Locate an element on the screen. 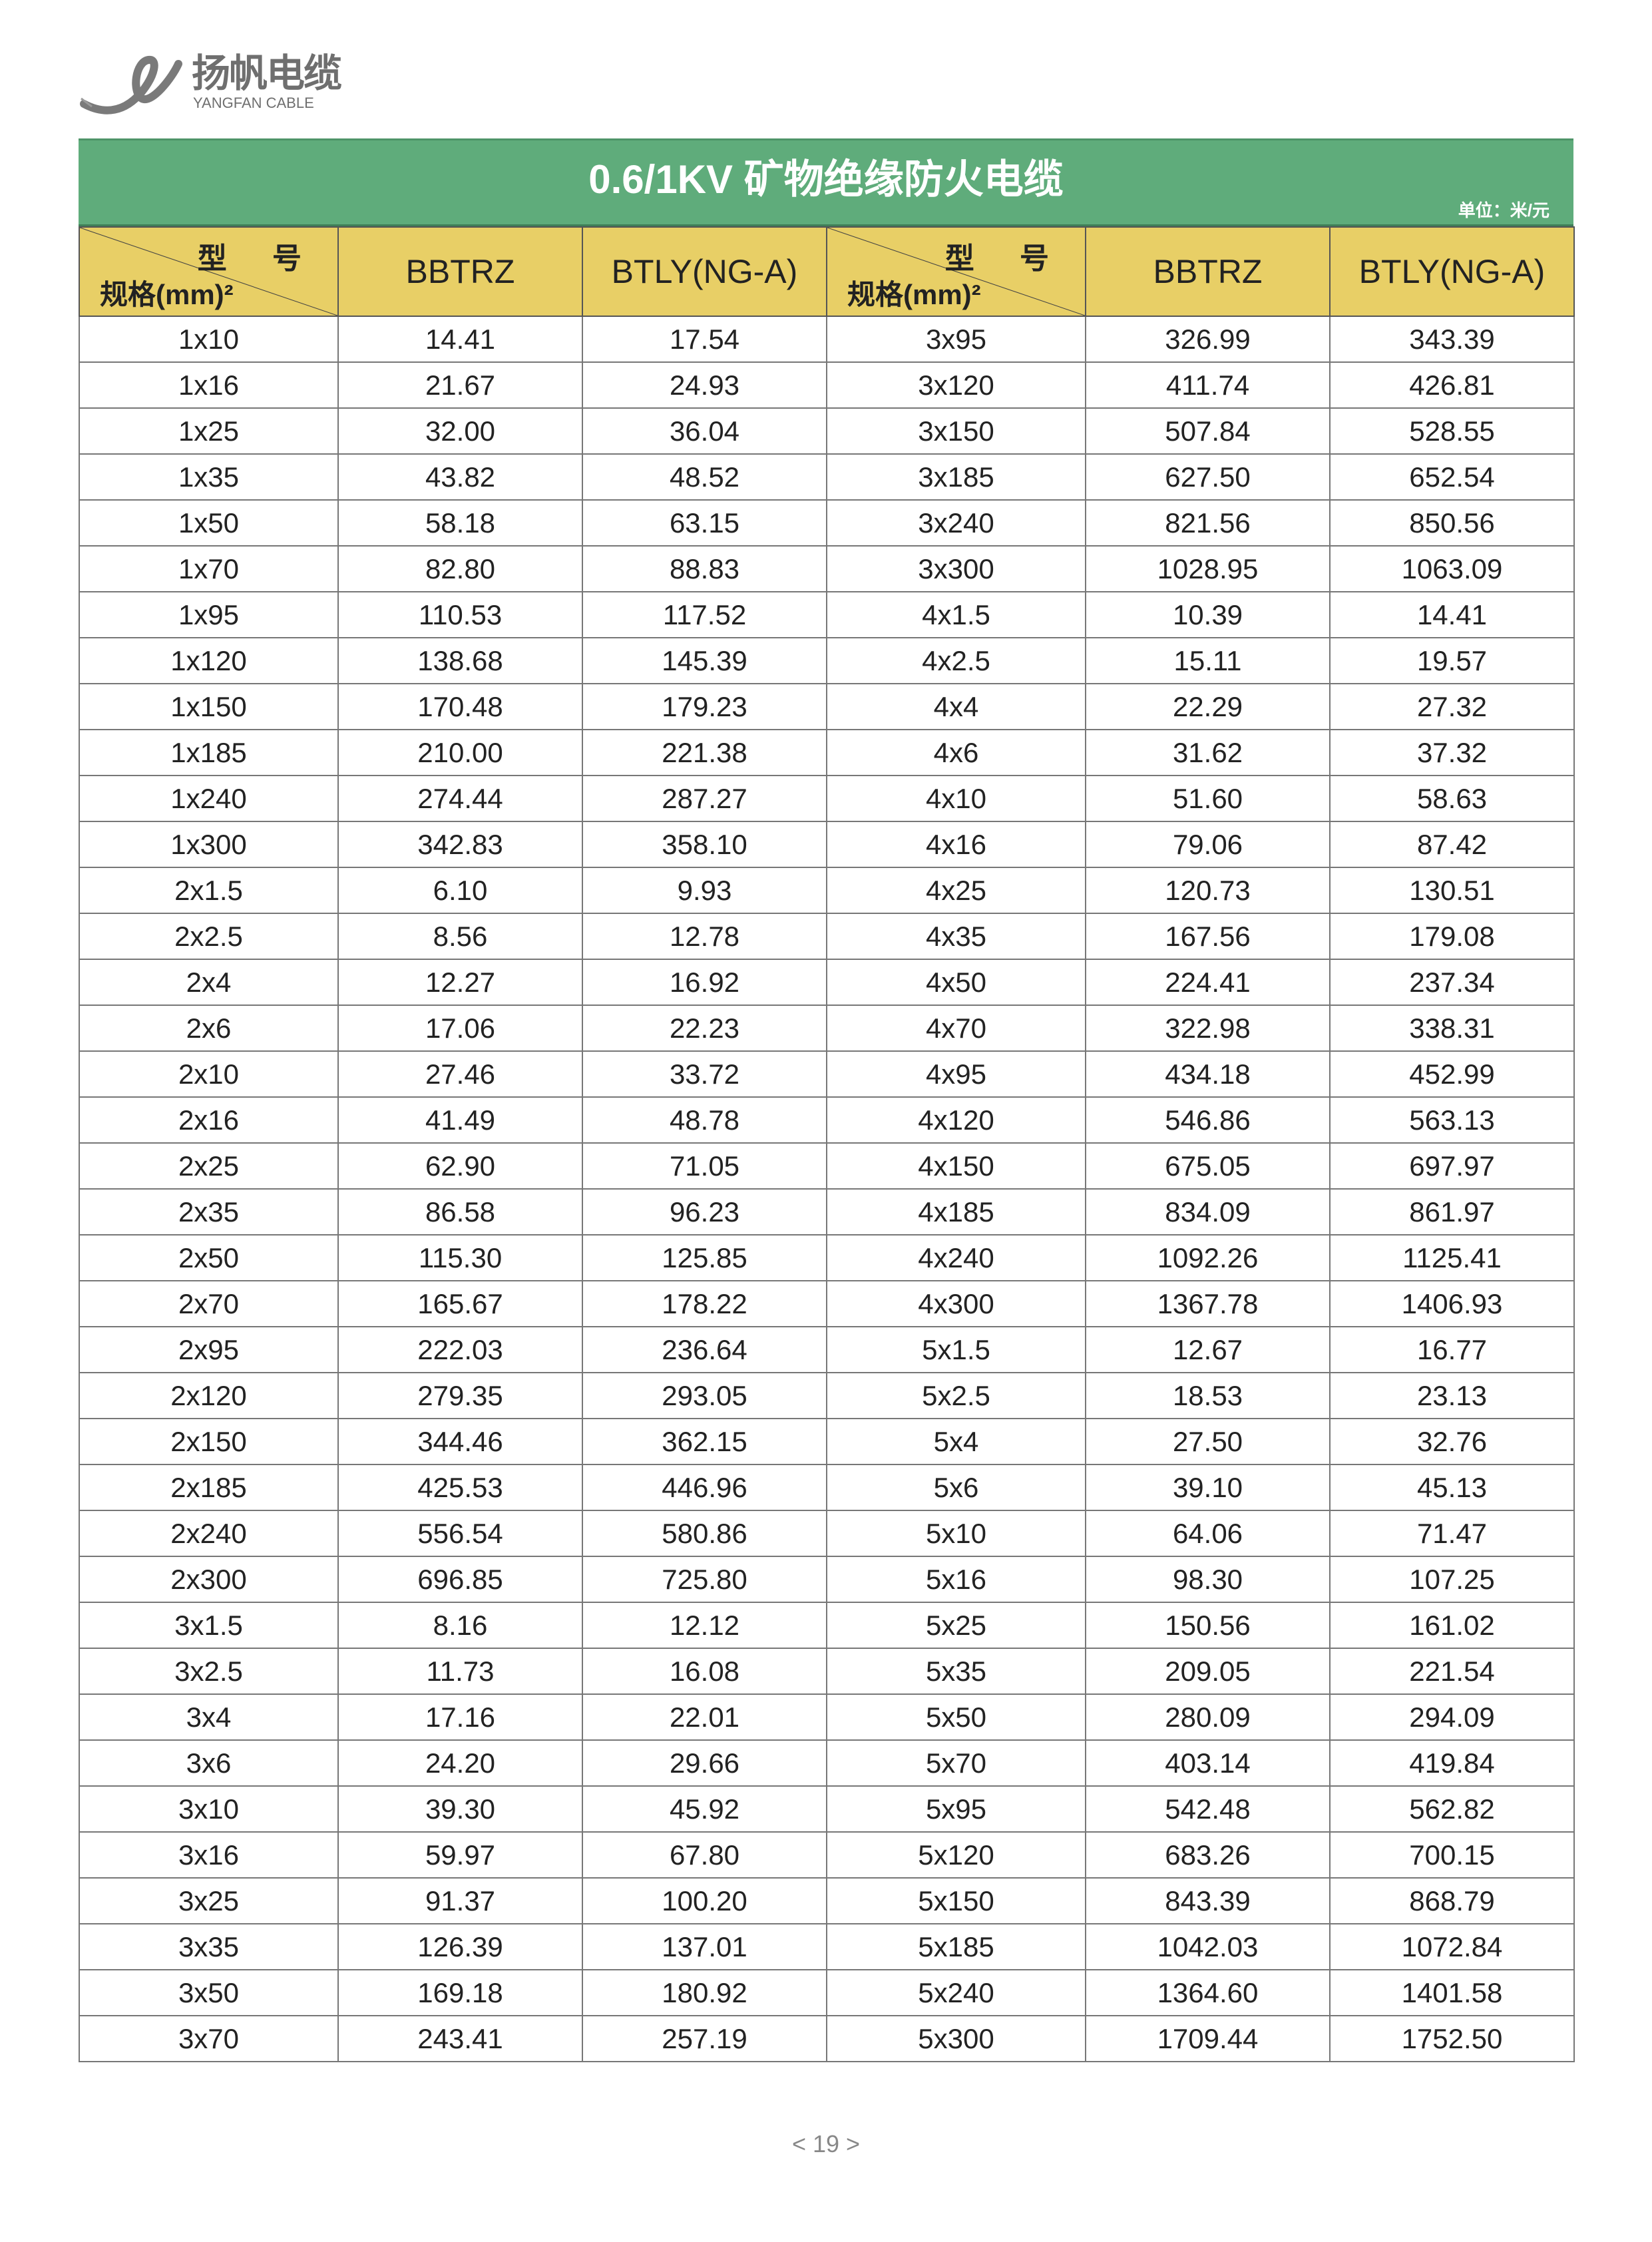 The width and height of the screenshot is (1652, 2242). page-title: 0.6/1KV 矿物绝缘防火电缆 is located at coordinates (826, 180).